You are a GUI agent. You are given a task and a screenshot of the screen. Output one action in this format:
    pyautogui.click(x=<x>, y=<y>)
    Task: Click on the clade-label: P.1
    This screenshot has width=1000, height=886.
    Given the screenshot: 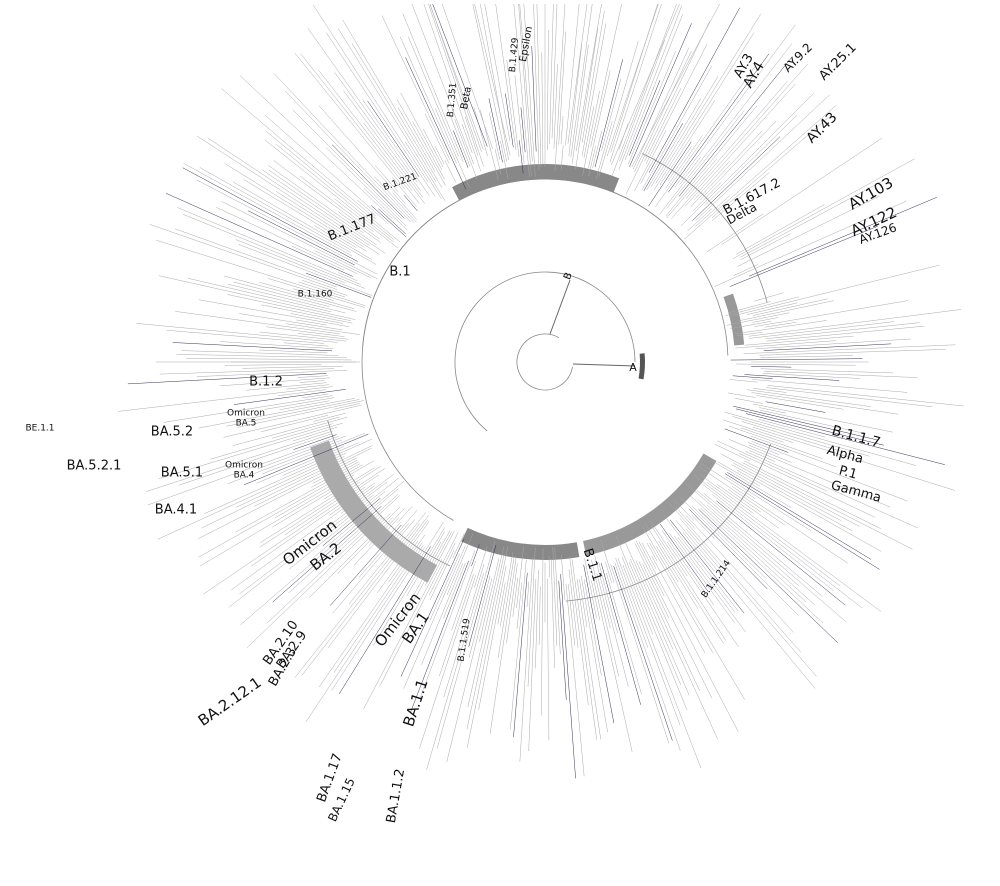 What is the action you would take?
    pyautogui.click(x=847, y=472)
    